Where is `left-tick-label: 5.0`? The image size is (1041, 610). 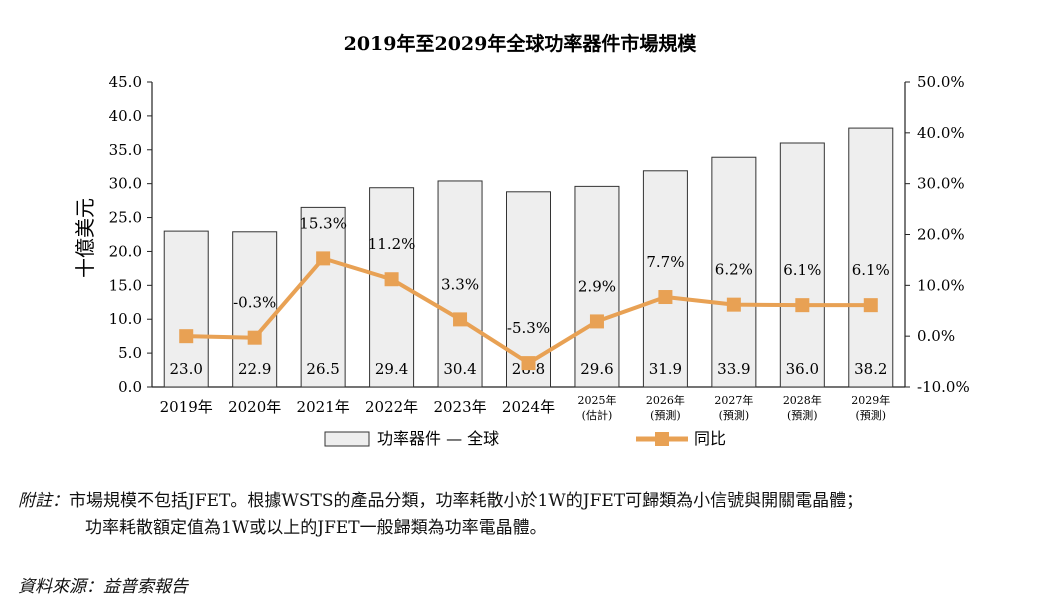 left-tick-label: 5.0 is located at coordinates (130, 353).